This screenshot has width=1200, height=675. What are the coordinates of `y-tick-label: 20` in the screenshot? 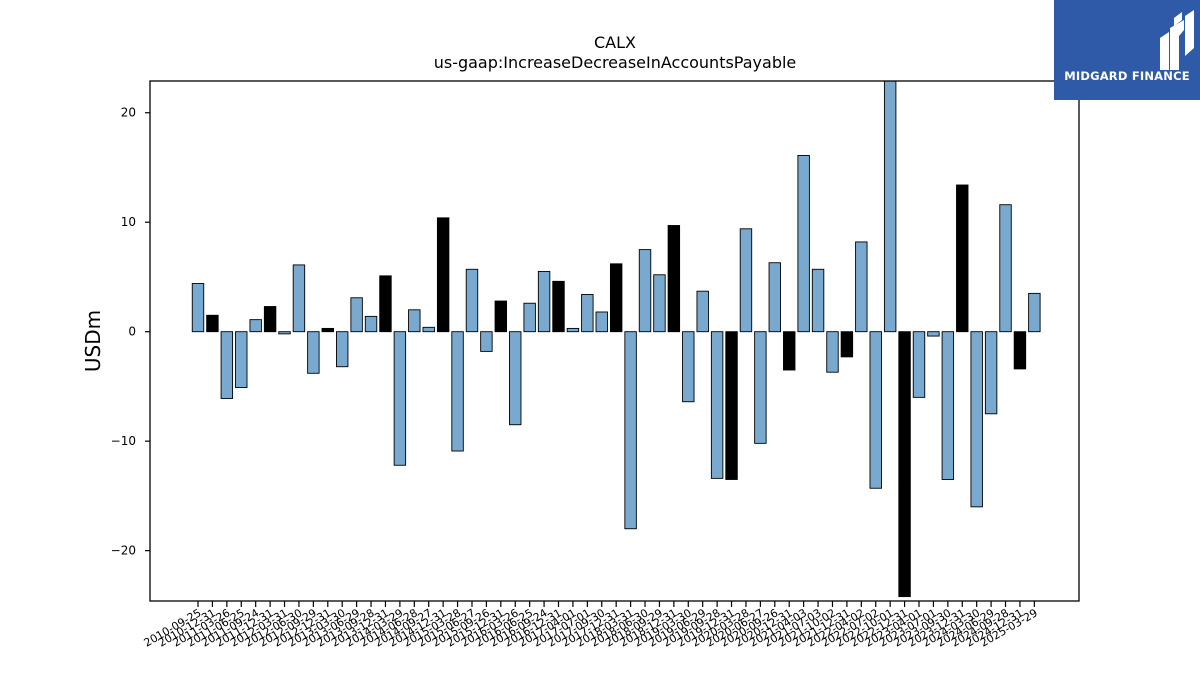 It's located at (128, 113).